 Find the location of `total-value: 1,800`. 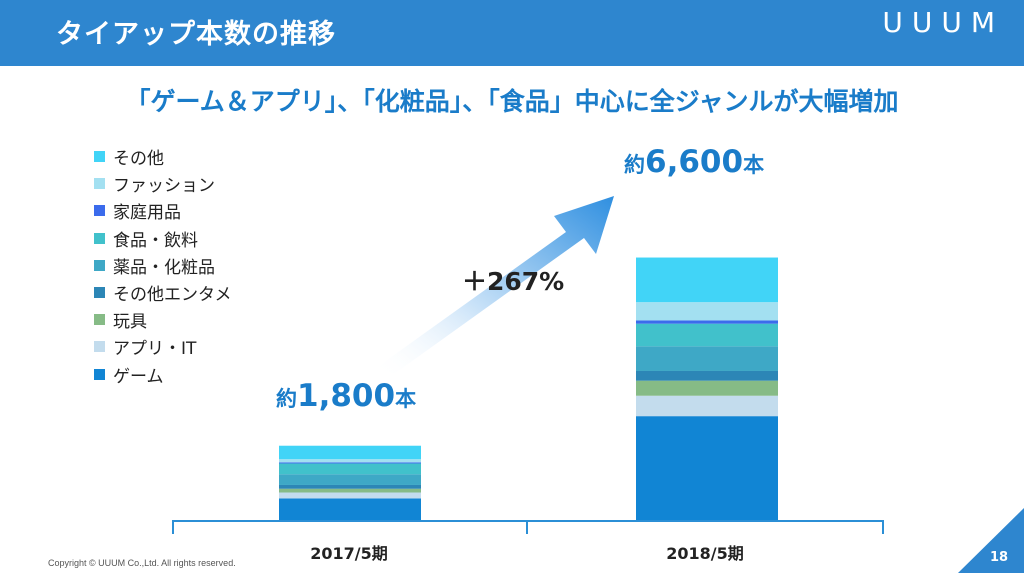

total-value: 1,800 is located at coordinates (346, 396).